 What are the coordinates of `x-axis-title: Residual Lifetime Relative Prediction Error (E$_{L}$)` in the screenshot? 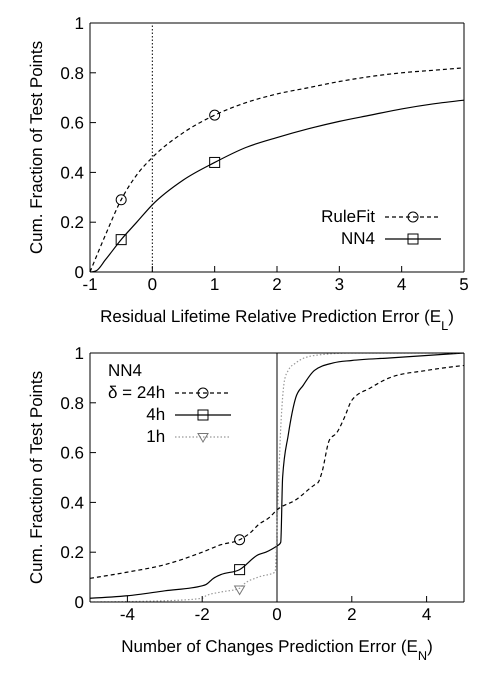 It's located at (277, 319).